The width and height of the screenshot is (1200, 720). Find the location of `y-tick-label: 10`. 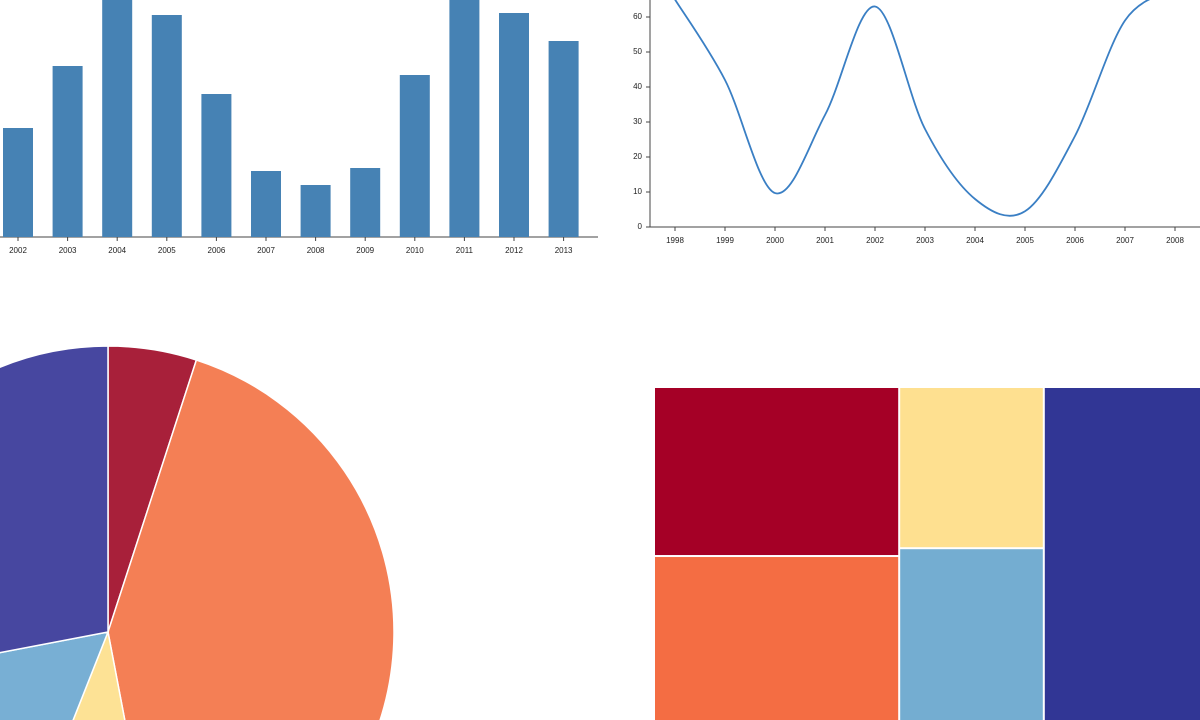

y-tick-label: 10 is located at coordinates (637, 191).